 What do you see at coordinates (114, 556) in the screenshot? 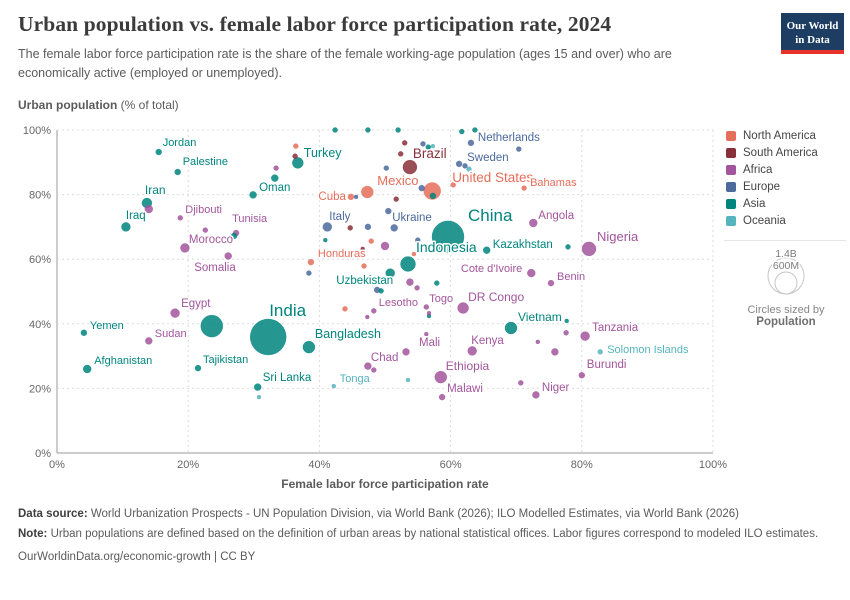
I see `owid-link: OurWorldinData.org/economic-growth` at bounding box center [114, 556].